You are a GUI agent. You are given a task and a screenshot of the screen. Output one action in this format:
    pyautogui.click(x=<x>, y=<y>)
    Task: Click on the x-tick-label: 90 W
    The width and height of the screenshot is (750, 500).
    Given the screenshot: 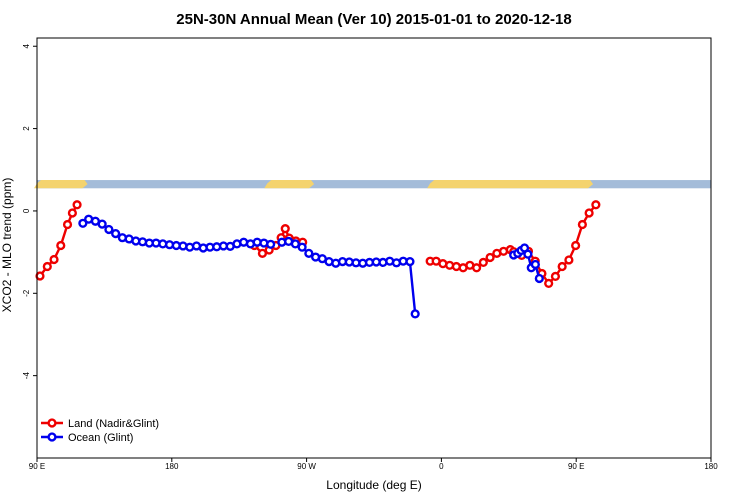 What is the action you would take?
    pyautogui.click(x=306, y=466)
    